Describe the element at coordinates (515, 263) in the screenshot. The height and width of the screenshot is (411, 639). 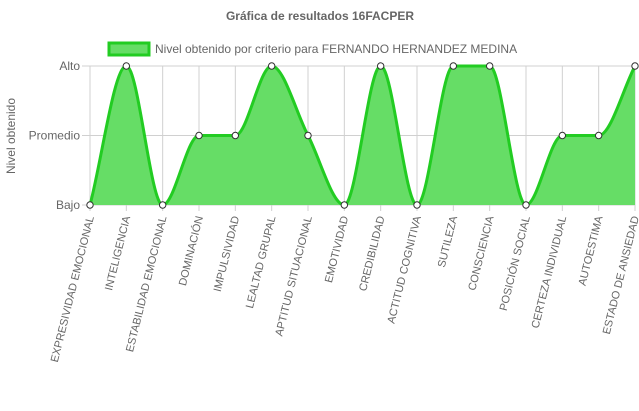
I see `x-tick-label: POSICIÓN SOCIAL` at that location.